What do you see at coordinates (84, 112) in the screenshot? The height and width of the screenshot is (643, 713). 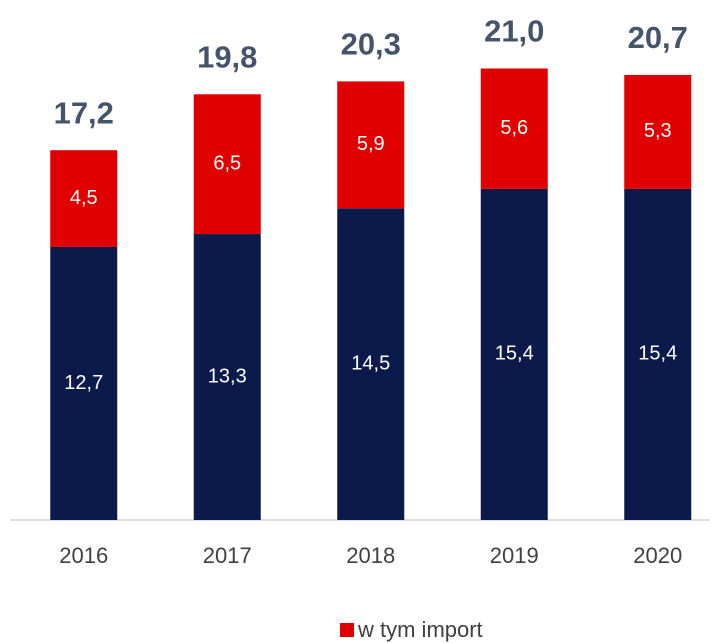 I see `total-label: 17,2` at bounding box center [84, 112].